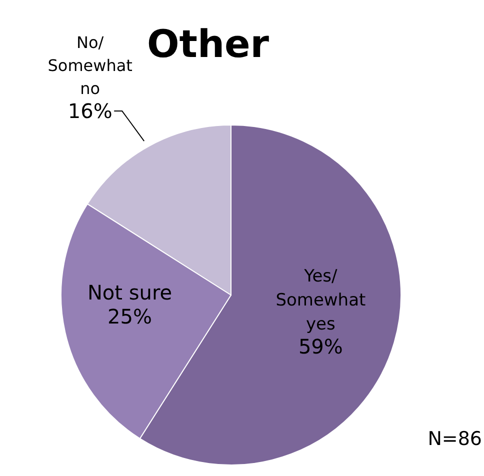 This screenshot has width=484, height=476. Describe the element at coordinates (320, 346) in the screenshot. I see `data-label: 59%` at that location.